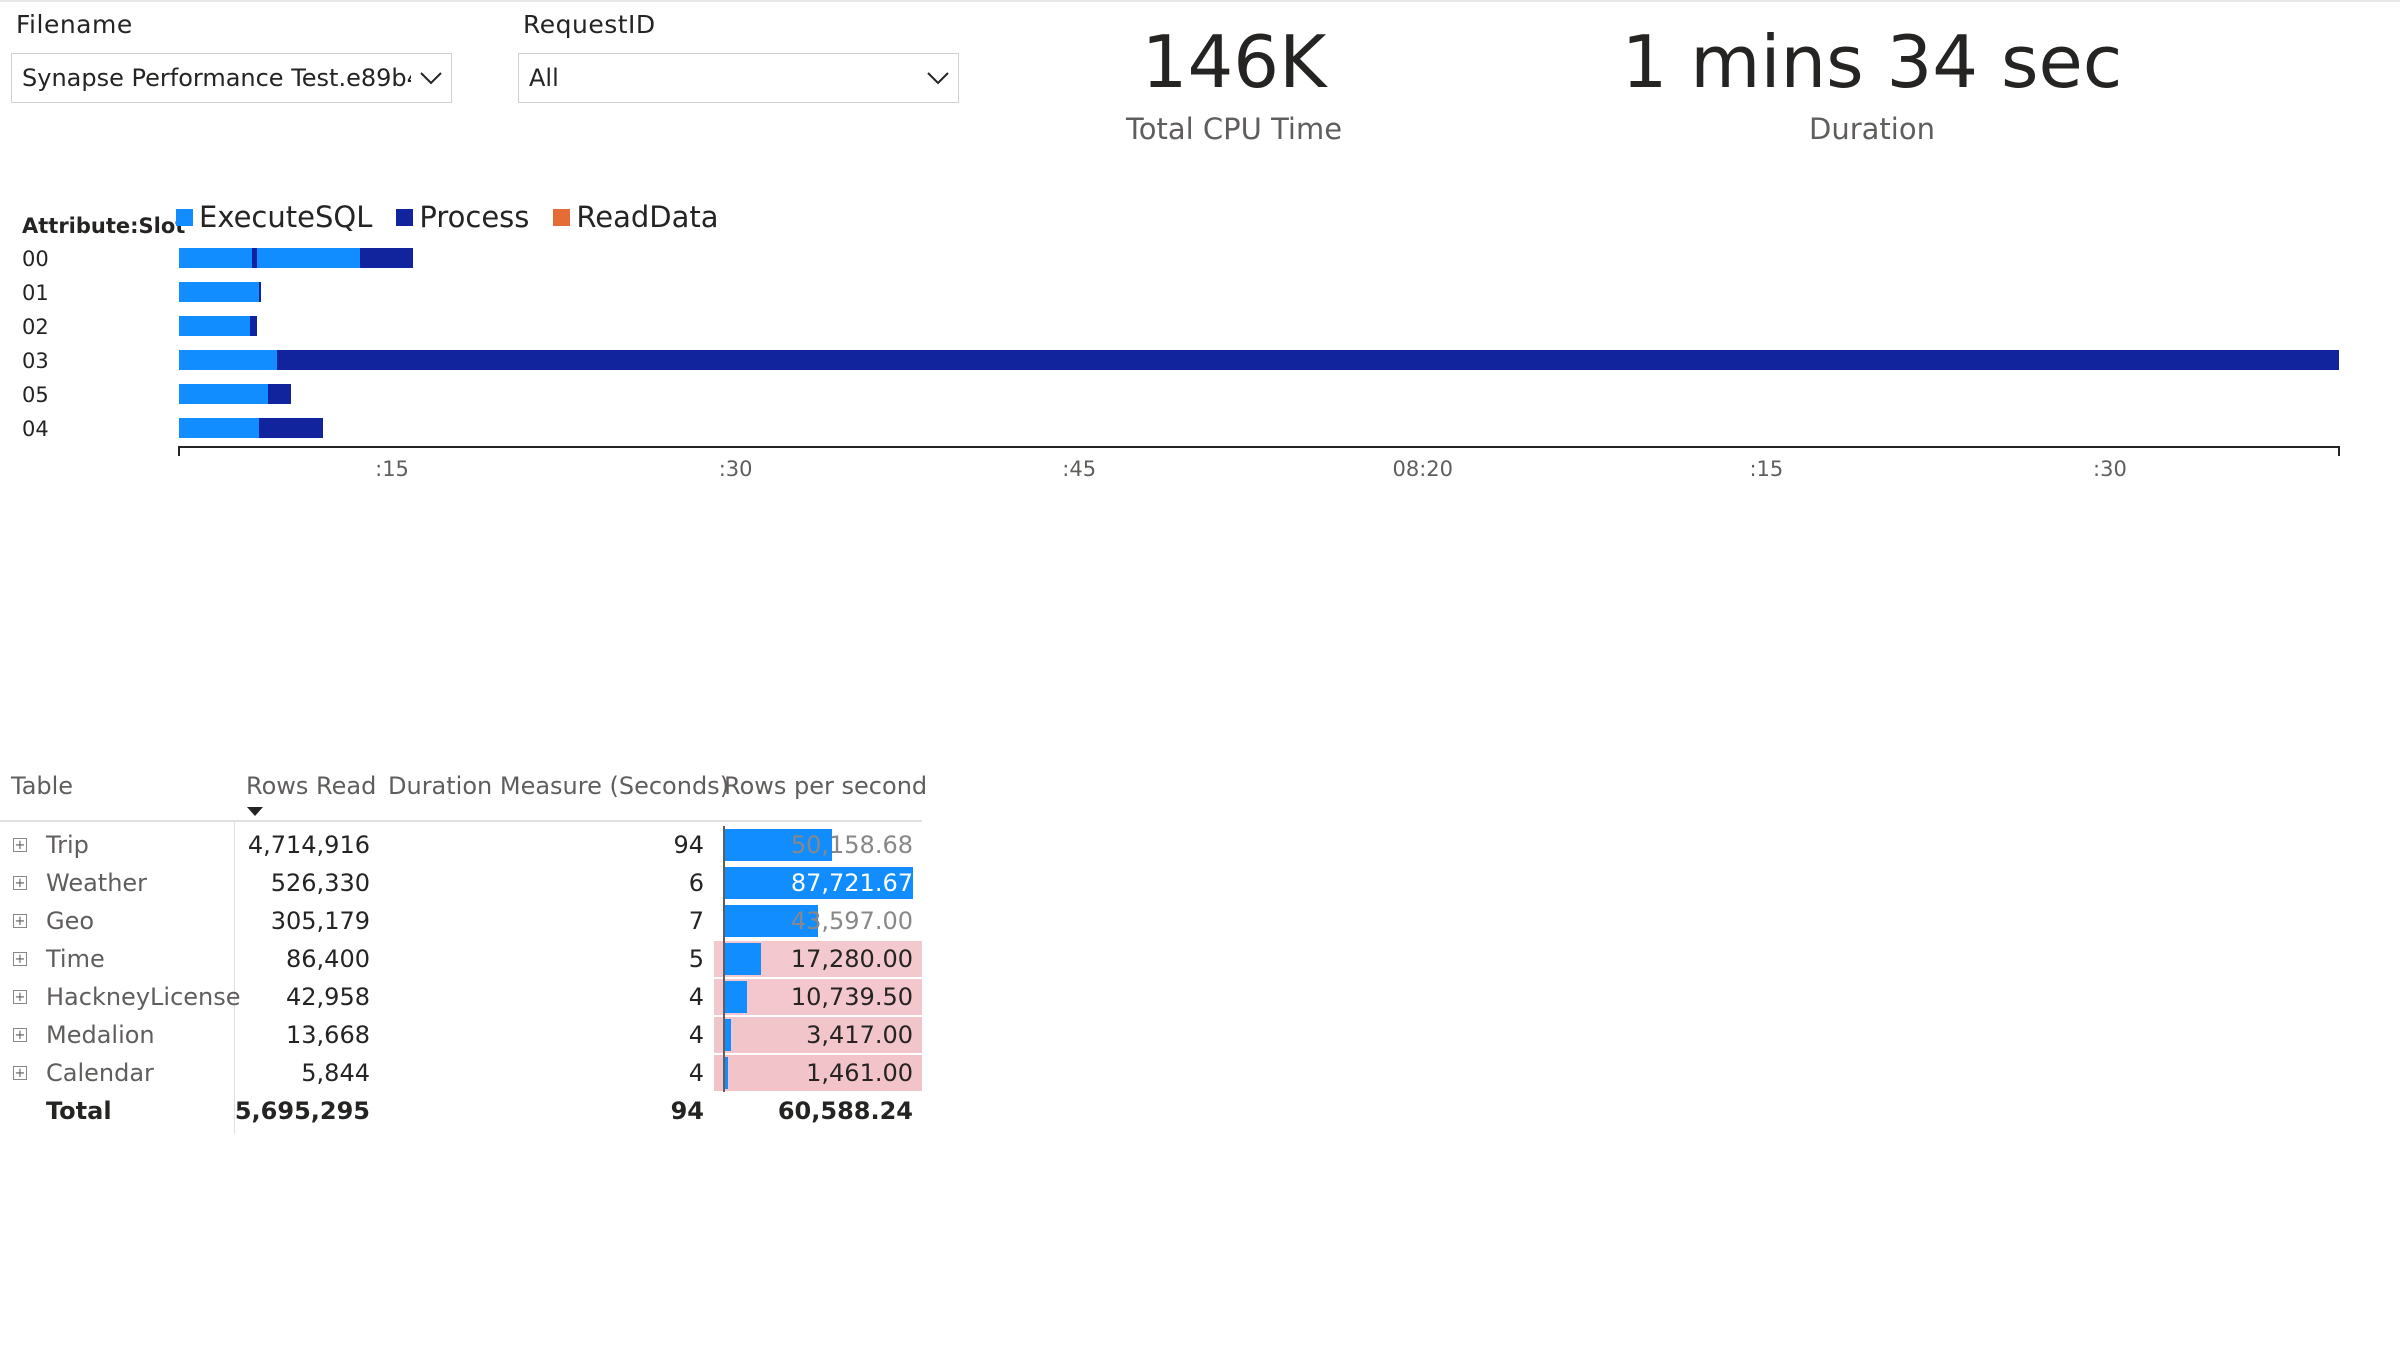 This screenshot has width=2400, height=1350. What do you see at coordinates (302, 1111) in the screenshot?
I see `table-cell-rows-read: 5,695,295` at bounding box center [302, 1111].